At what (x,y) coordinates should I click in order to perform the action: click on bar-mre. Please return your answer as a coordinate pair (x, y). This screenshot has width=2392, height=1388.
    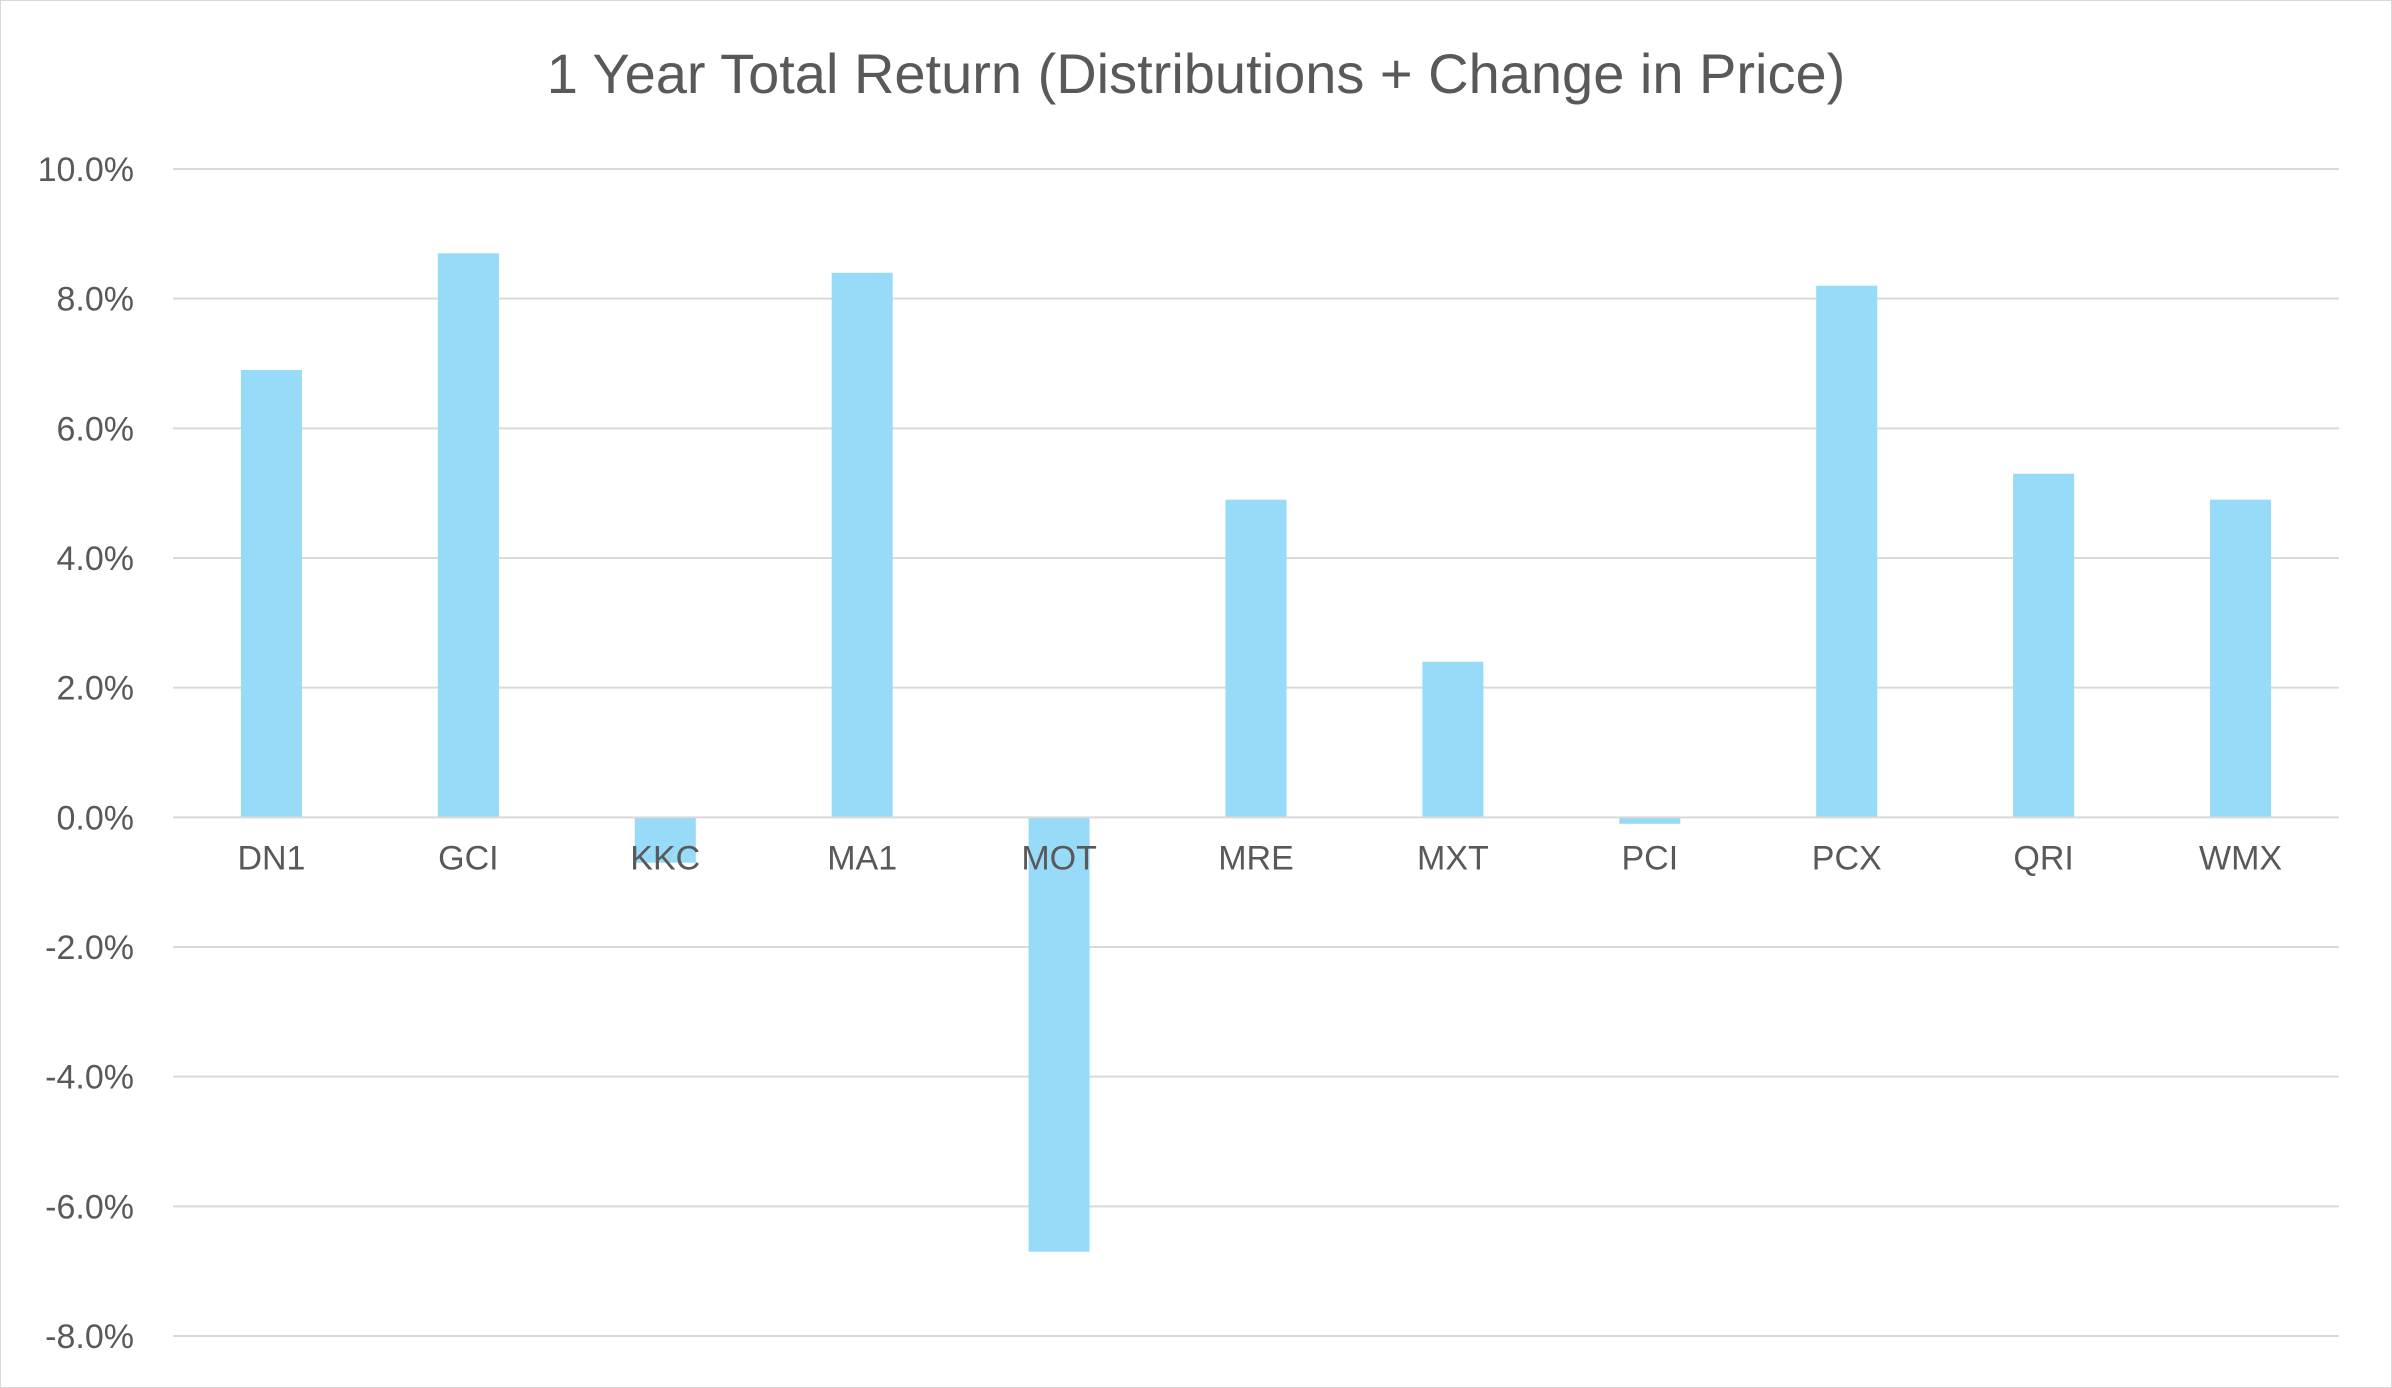
    Looking at the image, I should click on (1256, 658).